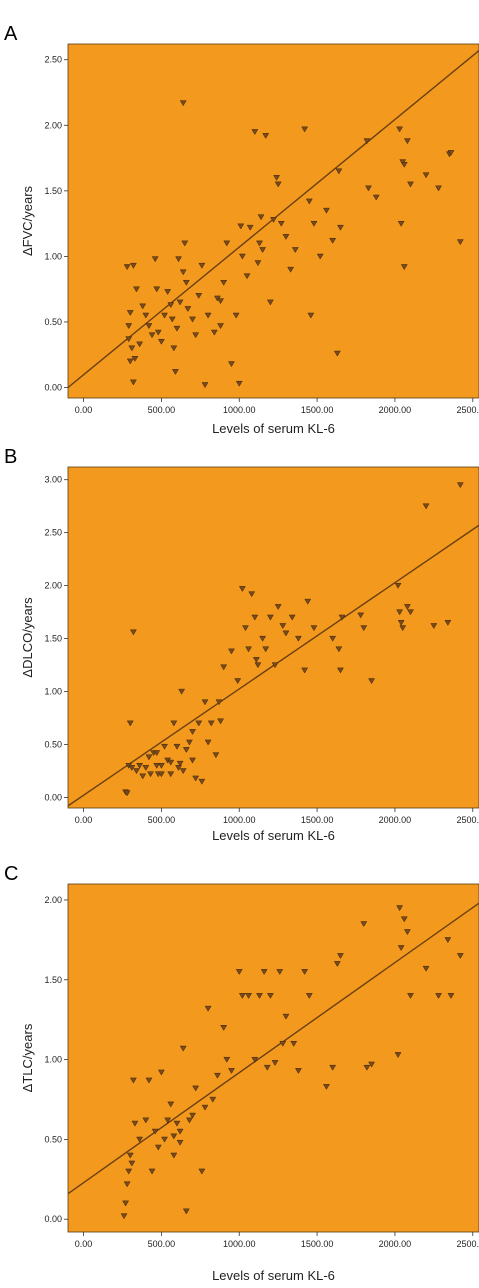 The height and width of the screenshot is (1288, 479). Describe the element at coordinates (395, 410) in the screenshot. I see `x-tick-label: 2000.00` at that location.